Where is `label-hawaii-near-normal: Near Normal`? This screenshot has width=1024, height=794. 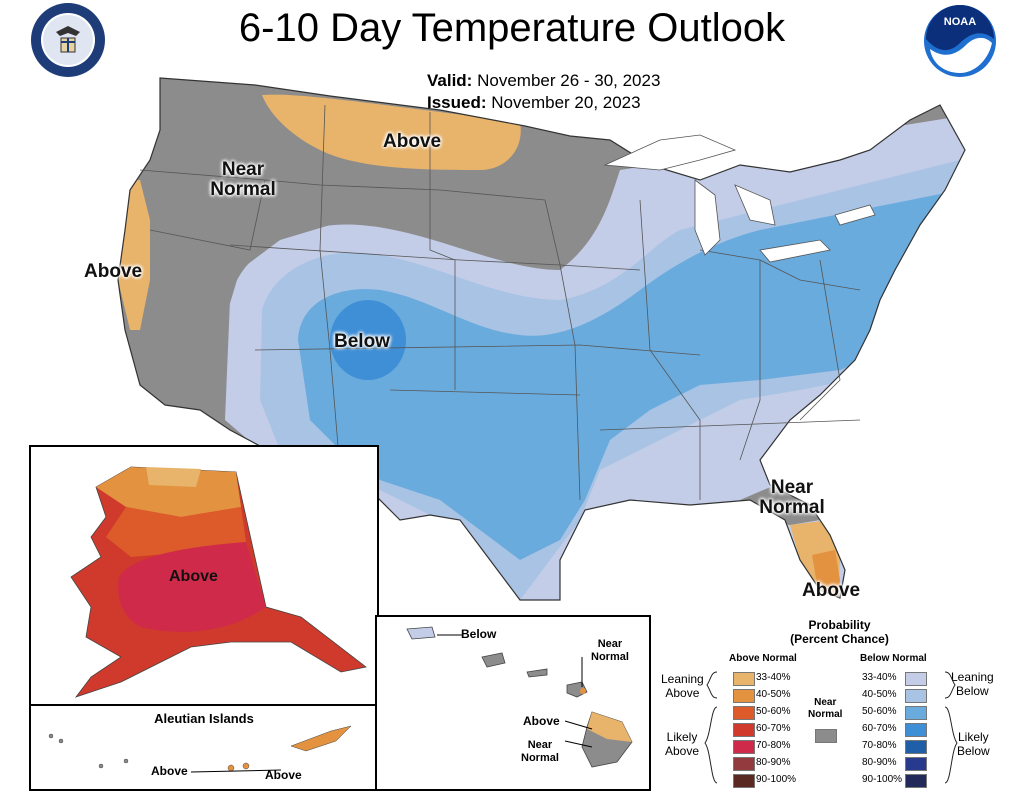 label-hawaii-near-normal: Near Normal is located at coordinates (610, 651).